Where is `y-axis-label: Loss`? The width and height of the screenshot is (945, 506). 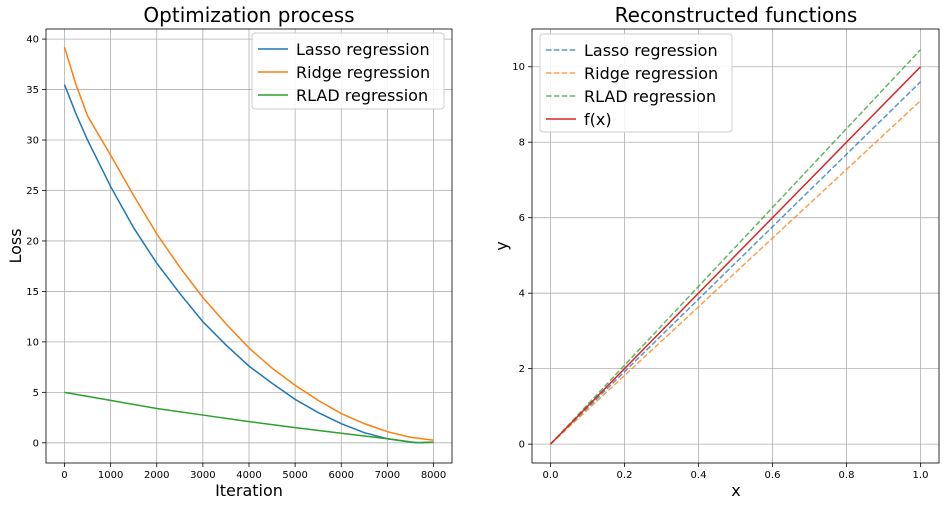
y-axis-label: Loss is located at coordinates (15, 245).